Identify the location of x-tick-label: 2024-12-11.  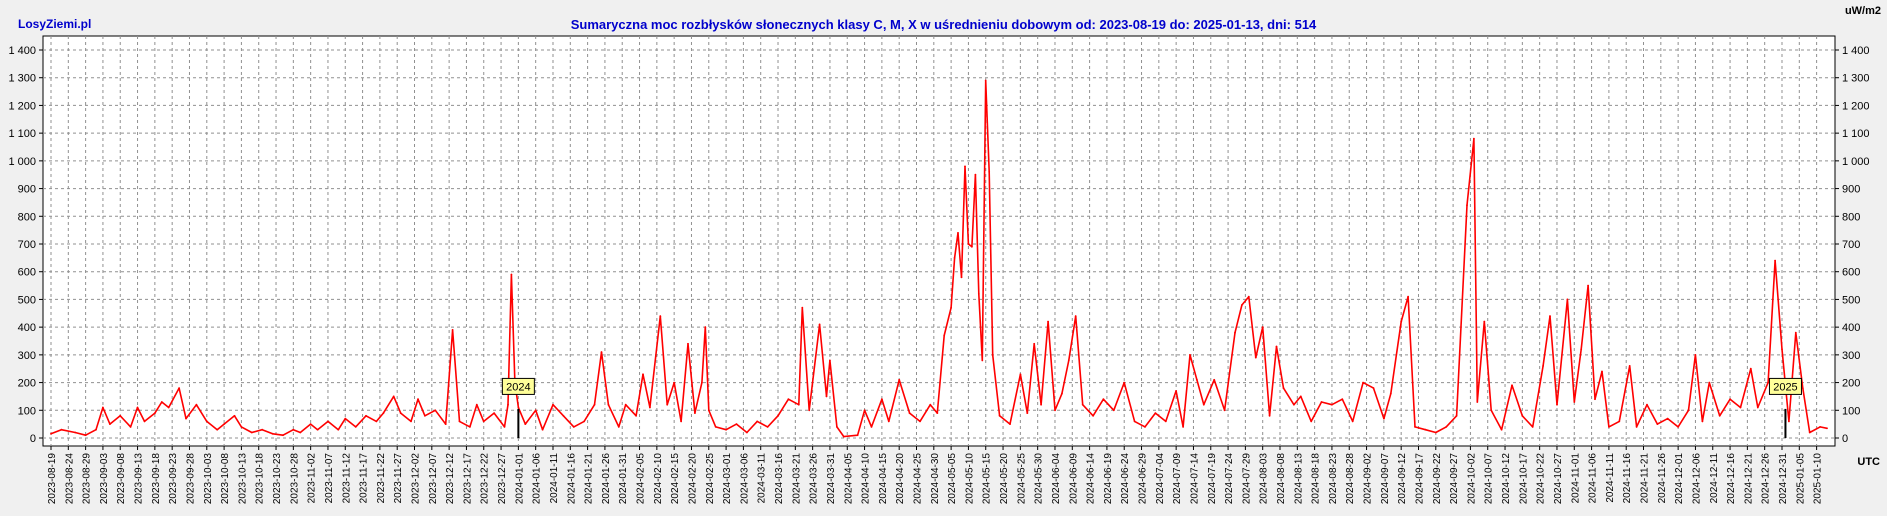
(1714, 478).